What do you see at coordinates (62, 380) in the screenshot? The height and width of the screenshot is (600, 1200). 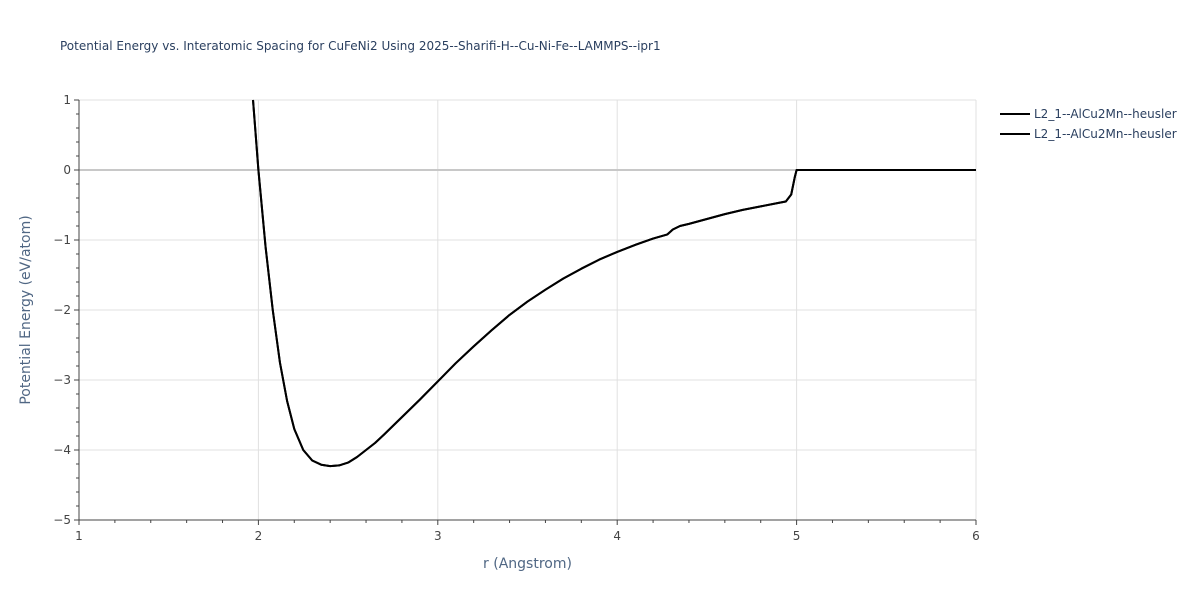 I see `y-tick-label: −3` at bounding box center [62, 380].